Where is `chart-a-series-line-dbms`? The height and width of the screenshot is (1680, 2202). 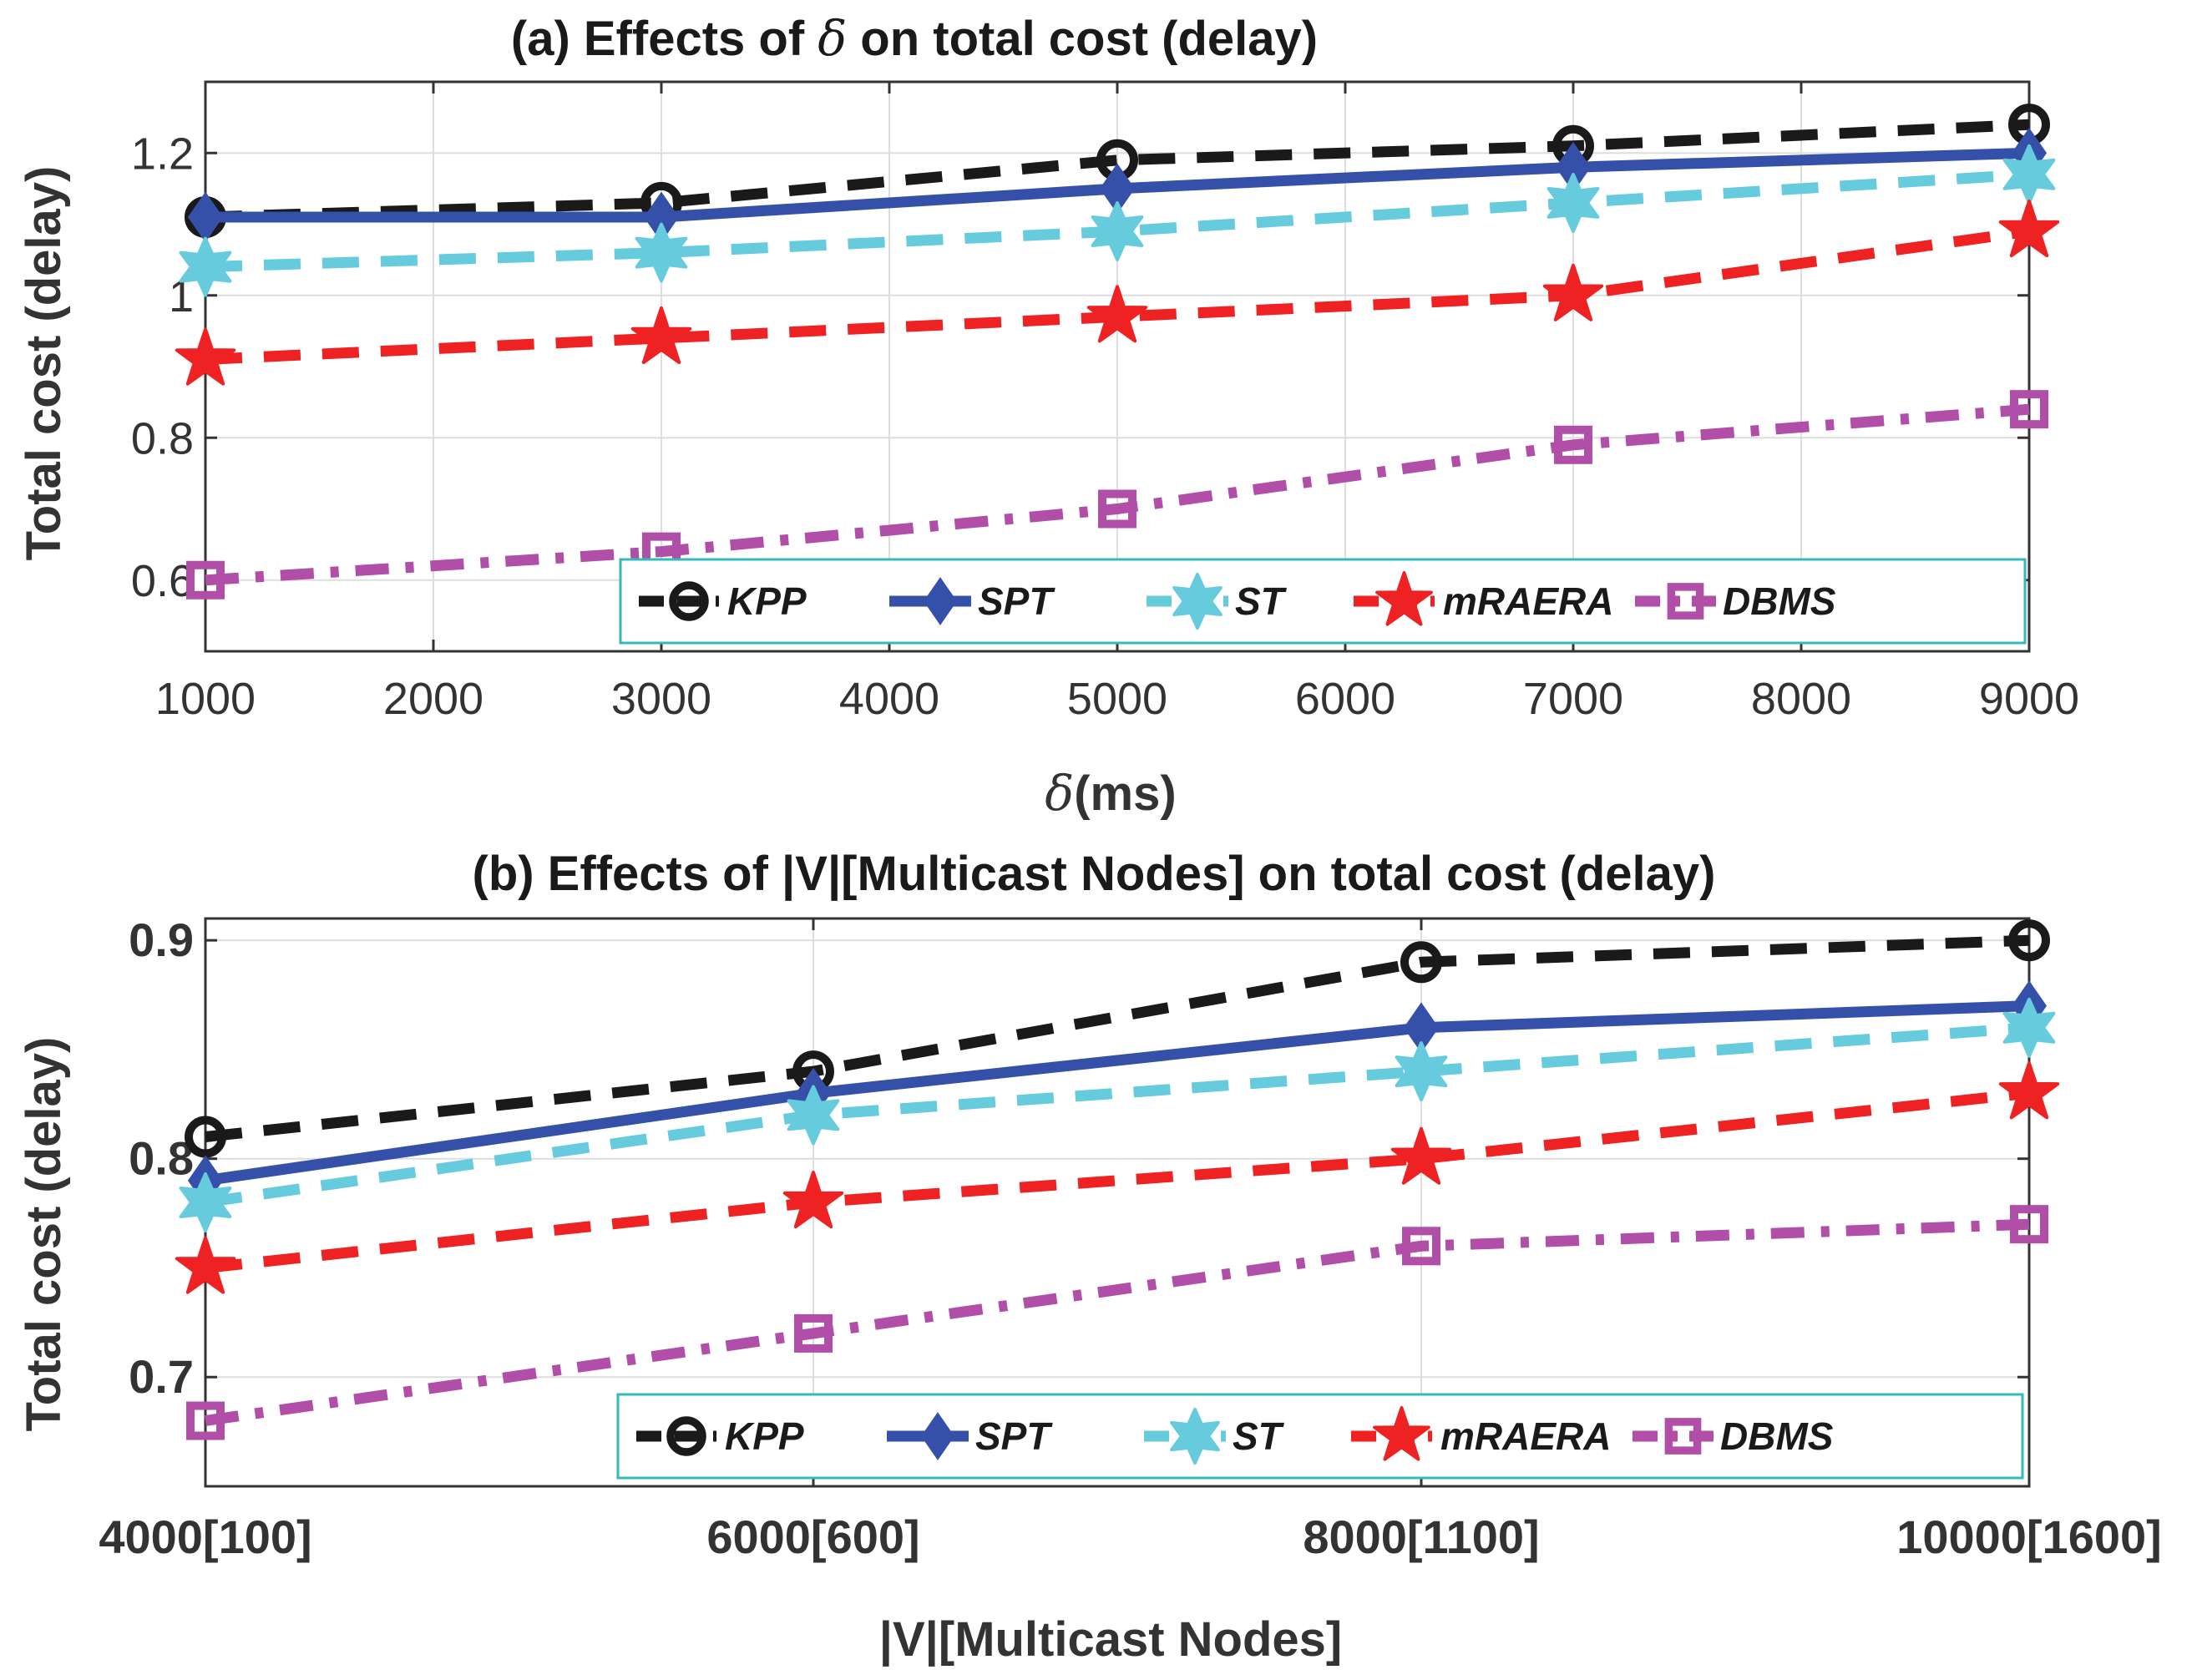 chart-a-series-line-dbms is located at coordinates (1117, 494).